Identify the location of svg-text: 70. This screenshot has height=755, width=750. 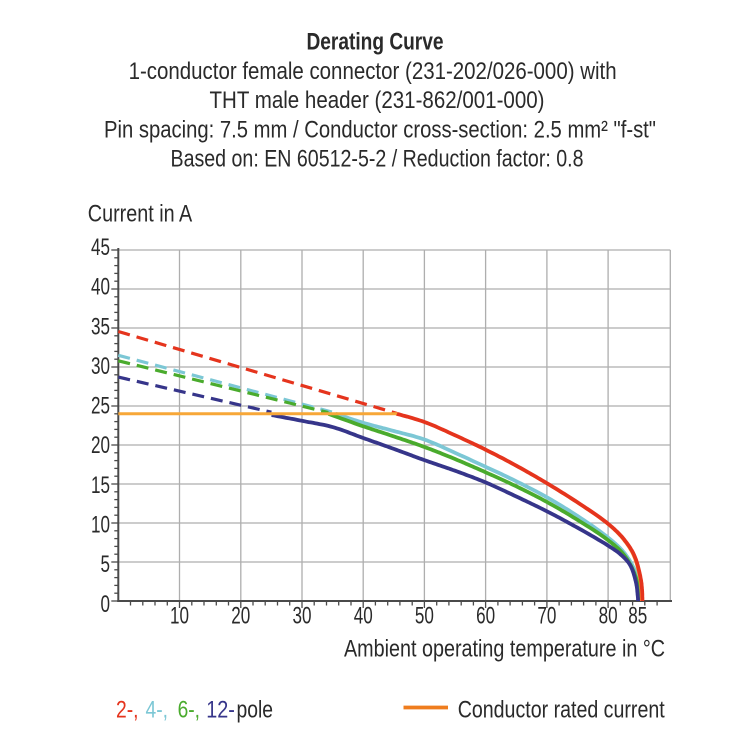
(546, 616).